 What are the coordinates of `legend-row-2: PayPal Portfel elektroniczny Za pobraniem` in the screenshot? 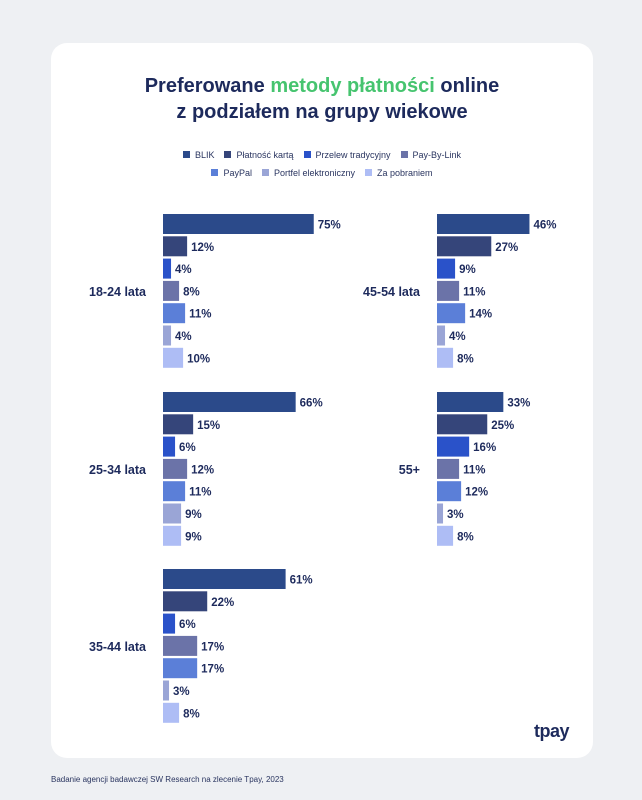 It's located at (322, 172).